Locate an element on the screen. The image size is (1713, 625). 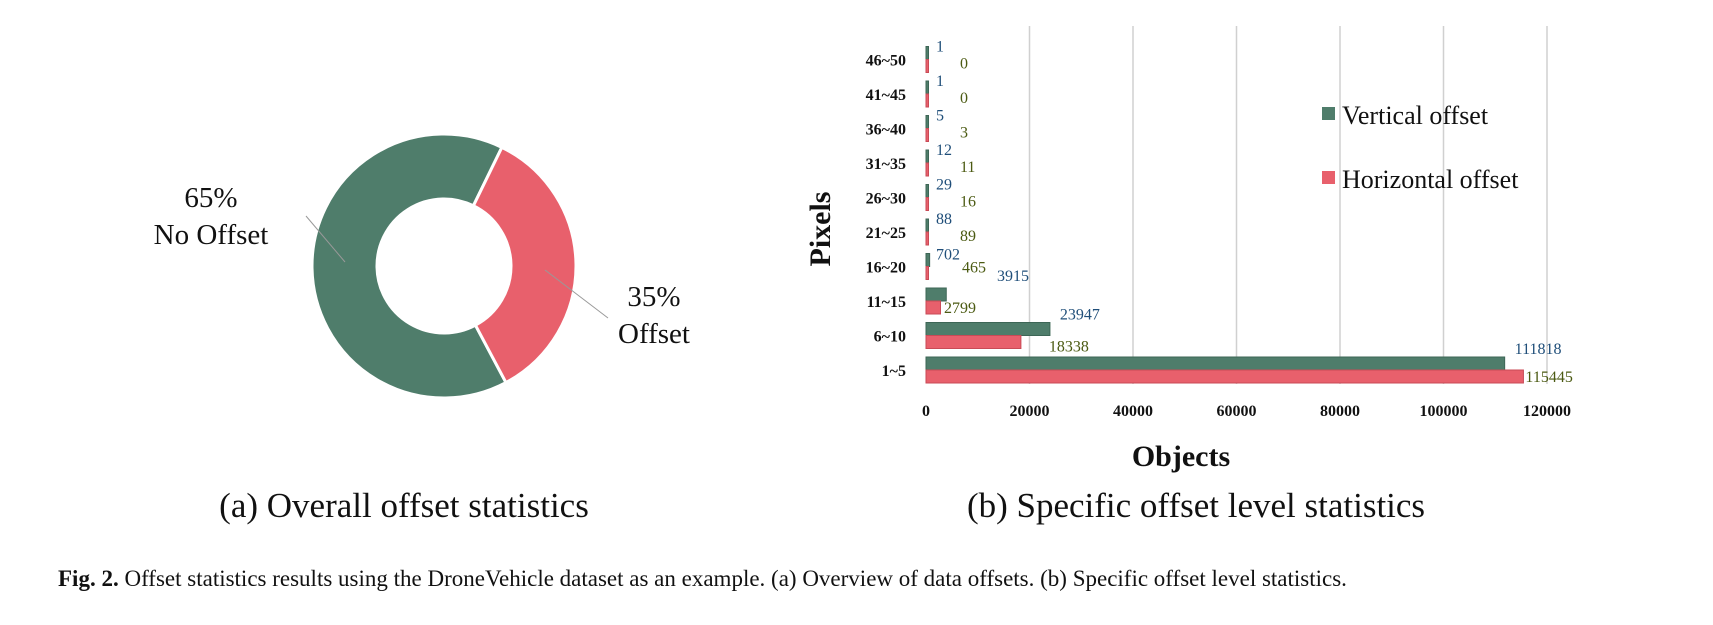
data-label-vertical-offset: 3915 is located at coordinates (1013, 276).